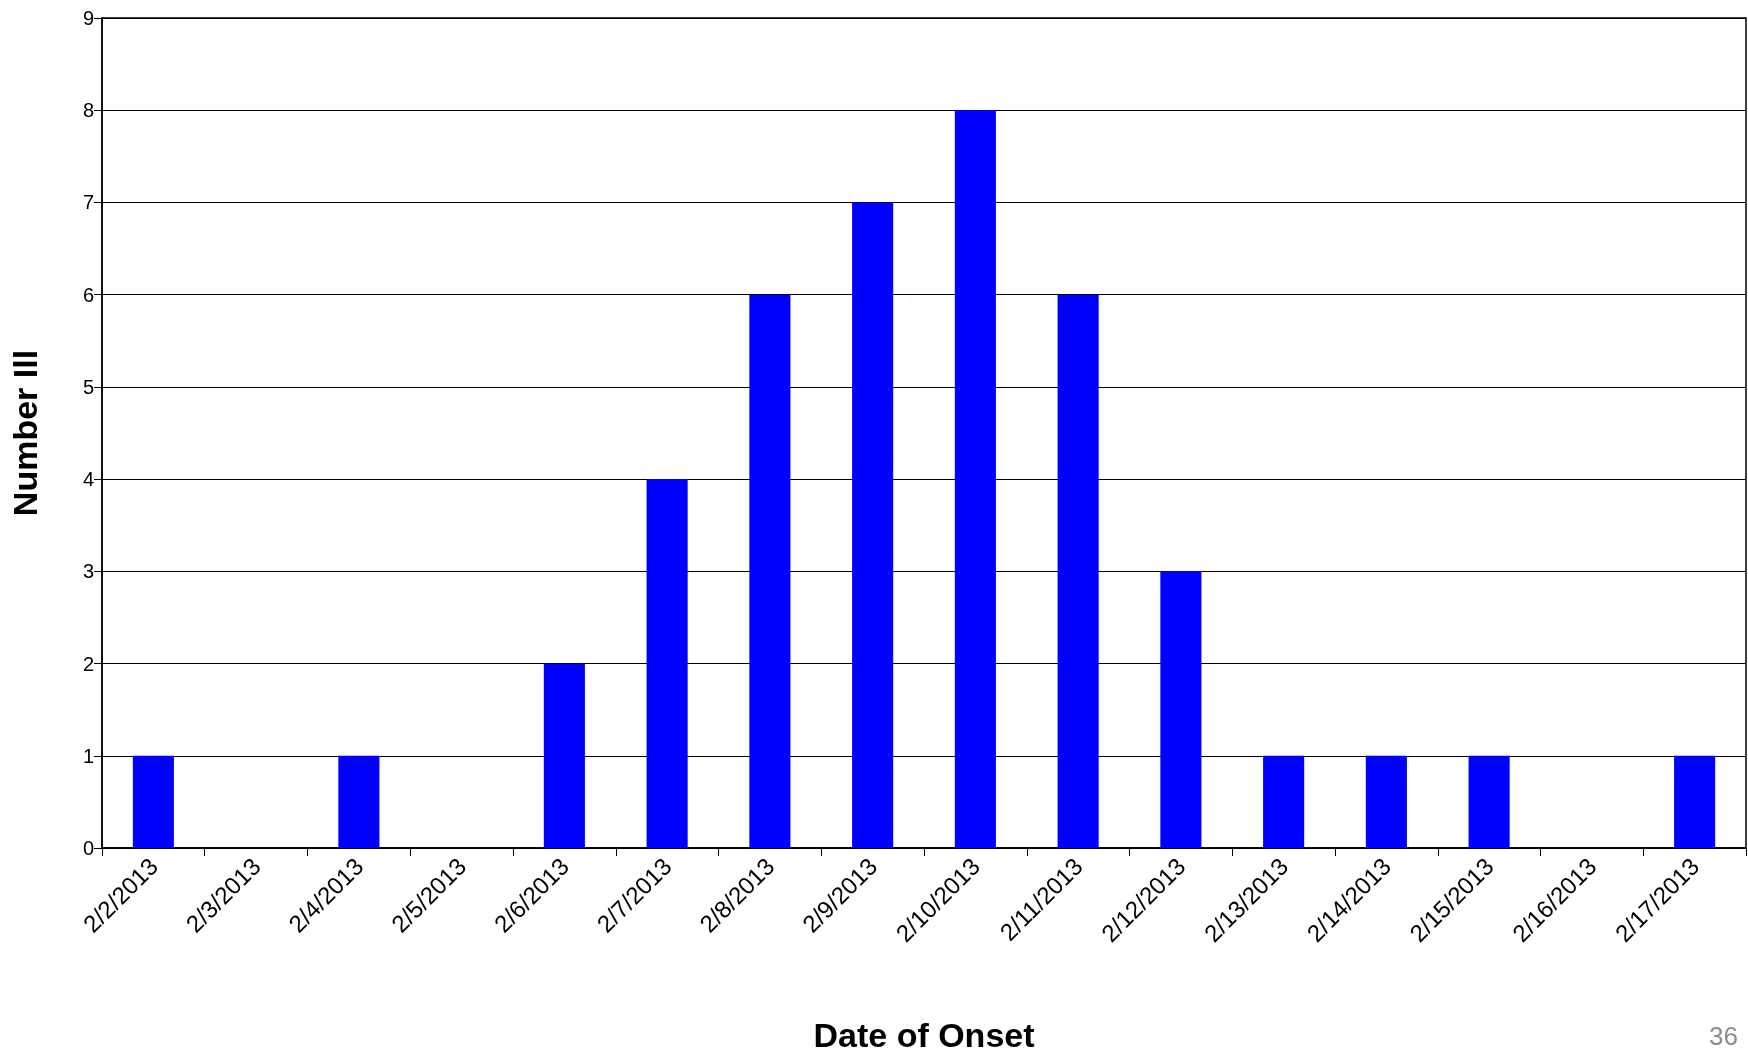 This screenshot has height=1057, width=1748. What do you see at coordinates (924, 1035) in the screenshot?
I see `x-axis-title: Date of Onset` at bounding box center [924, 1035].